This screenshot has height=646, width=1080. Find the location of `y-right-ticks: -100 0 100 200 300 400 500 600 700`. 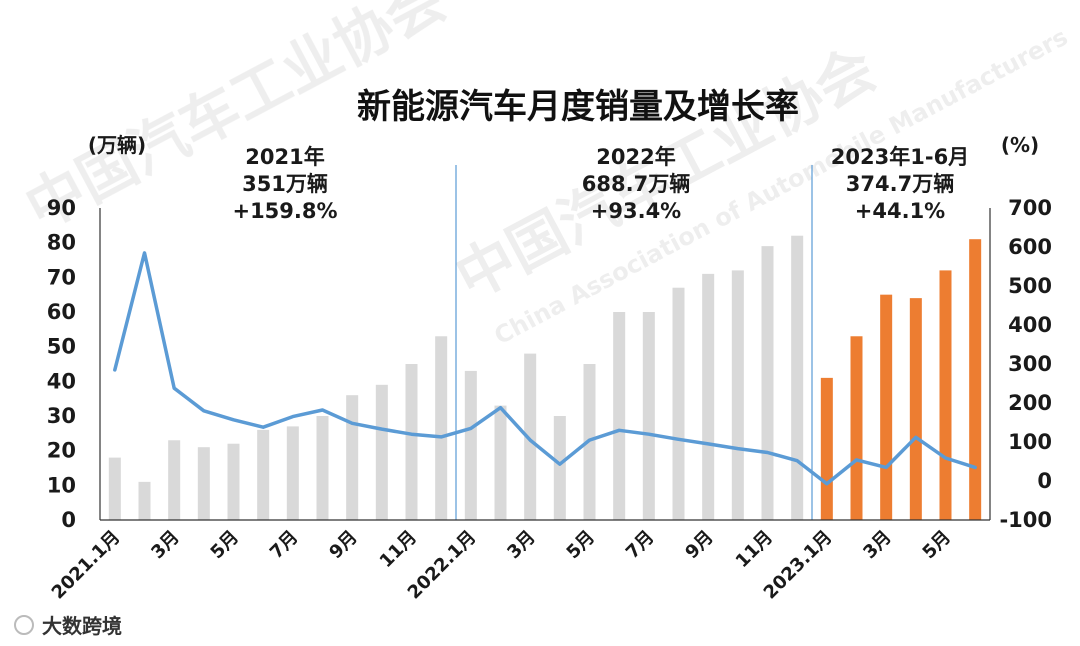

y-right-ticks: -100 0 100 200 300 400 500 600 700 is located at coordinates (1025, 364).